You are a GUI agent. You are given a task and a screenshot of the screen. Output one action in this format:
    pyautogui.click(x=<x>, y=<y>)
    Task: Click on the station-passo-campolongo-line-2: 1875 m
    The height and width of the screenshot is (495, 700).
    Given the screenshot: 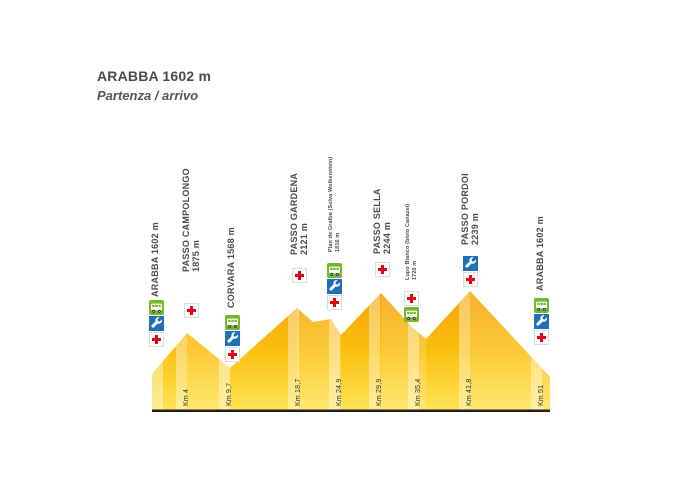 What is the action you would take?
    pyautogui.click(x=195, y=255)
    